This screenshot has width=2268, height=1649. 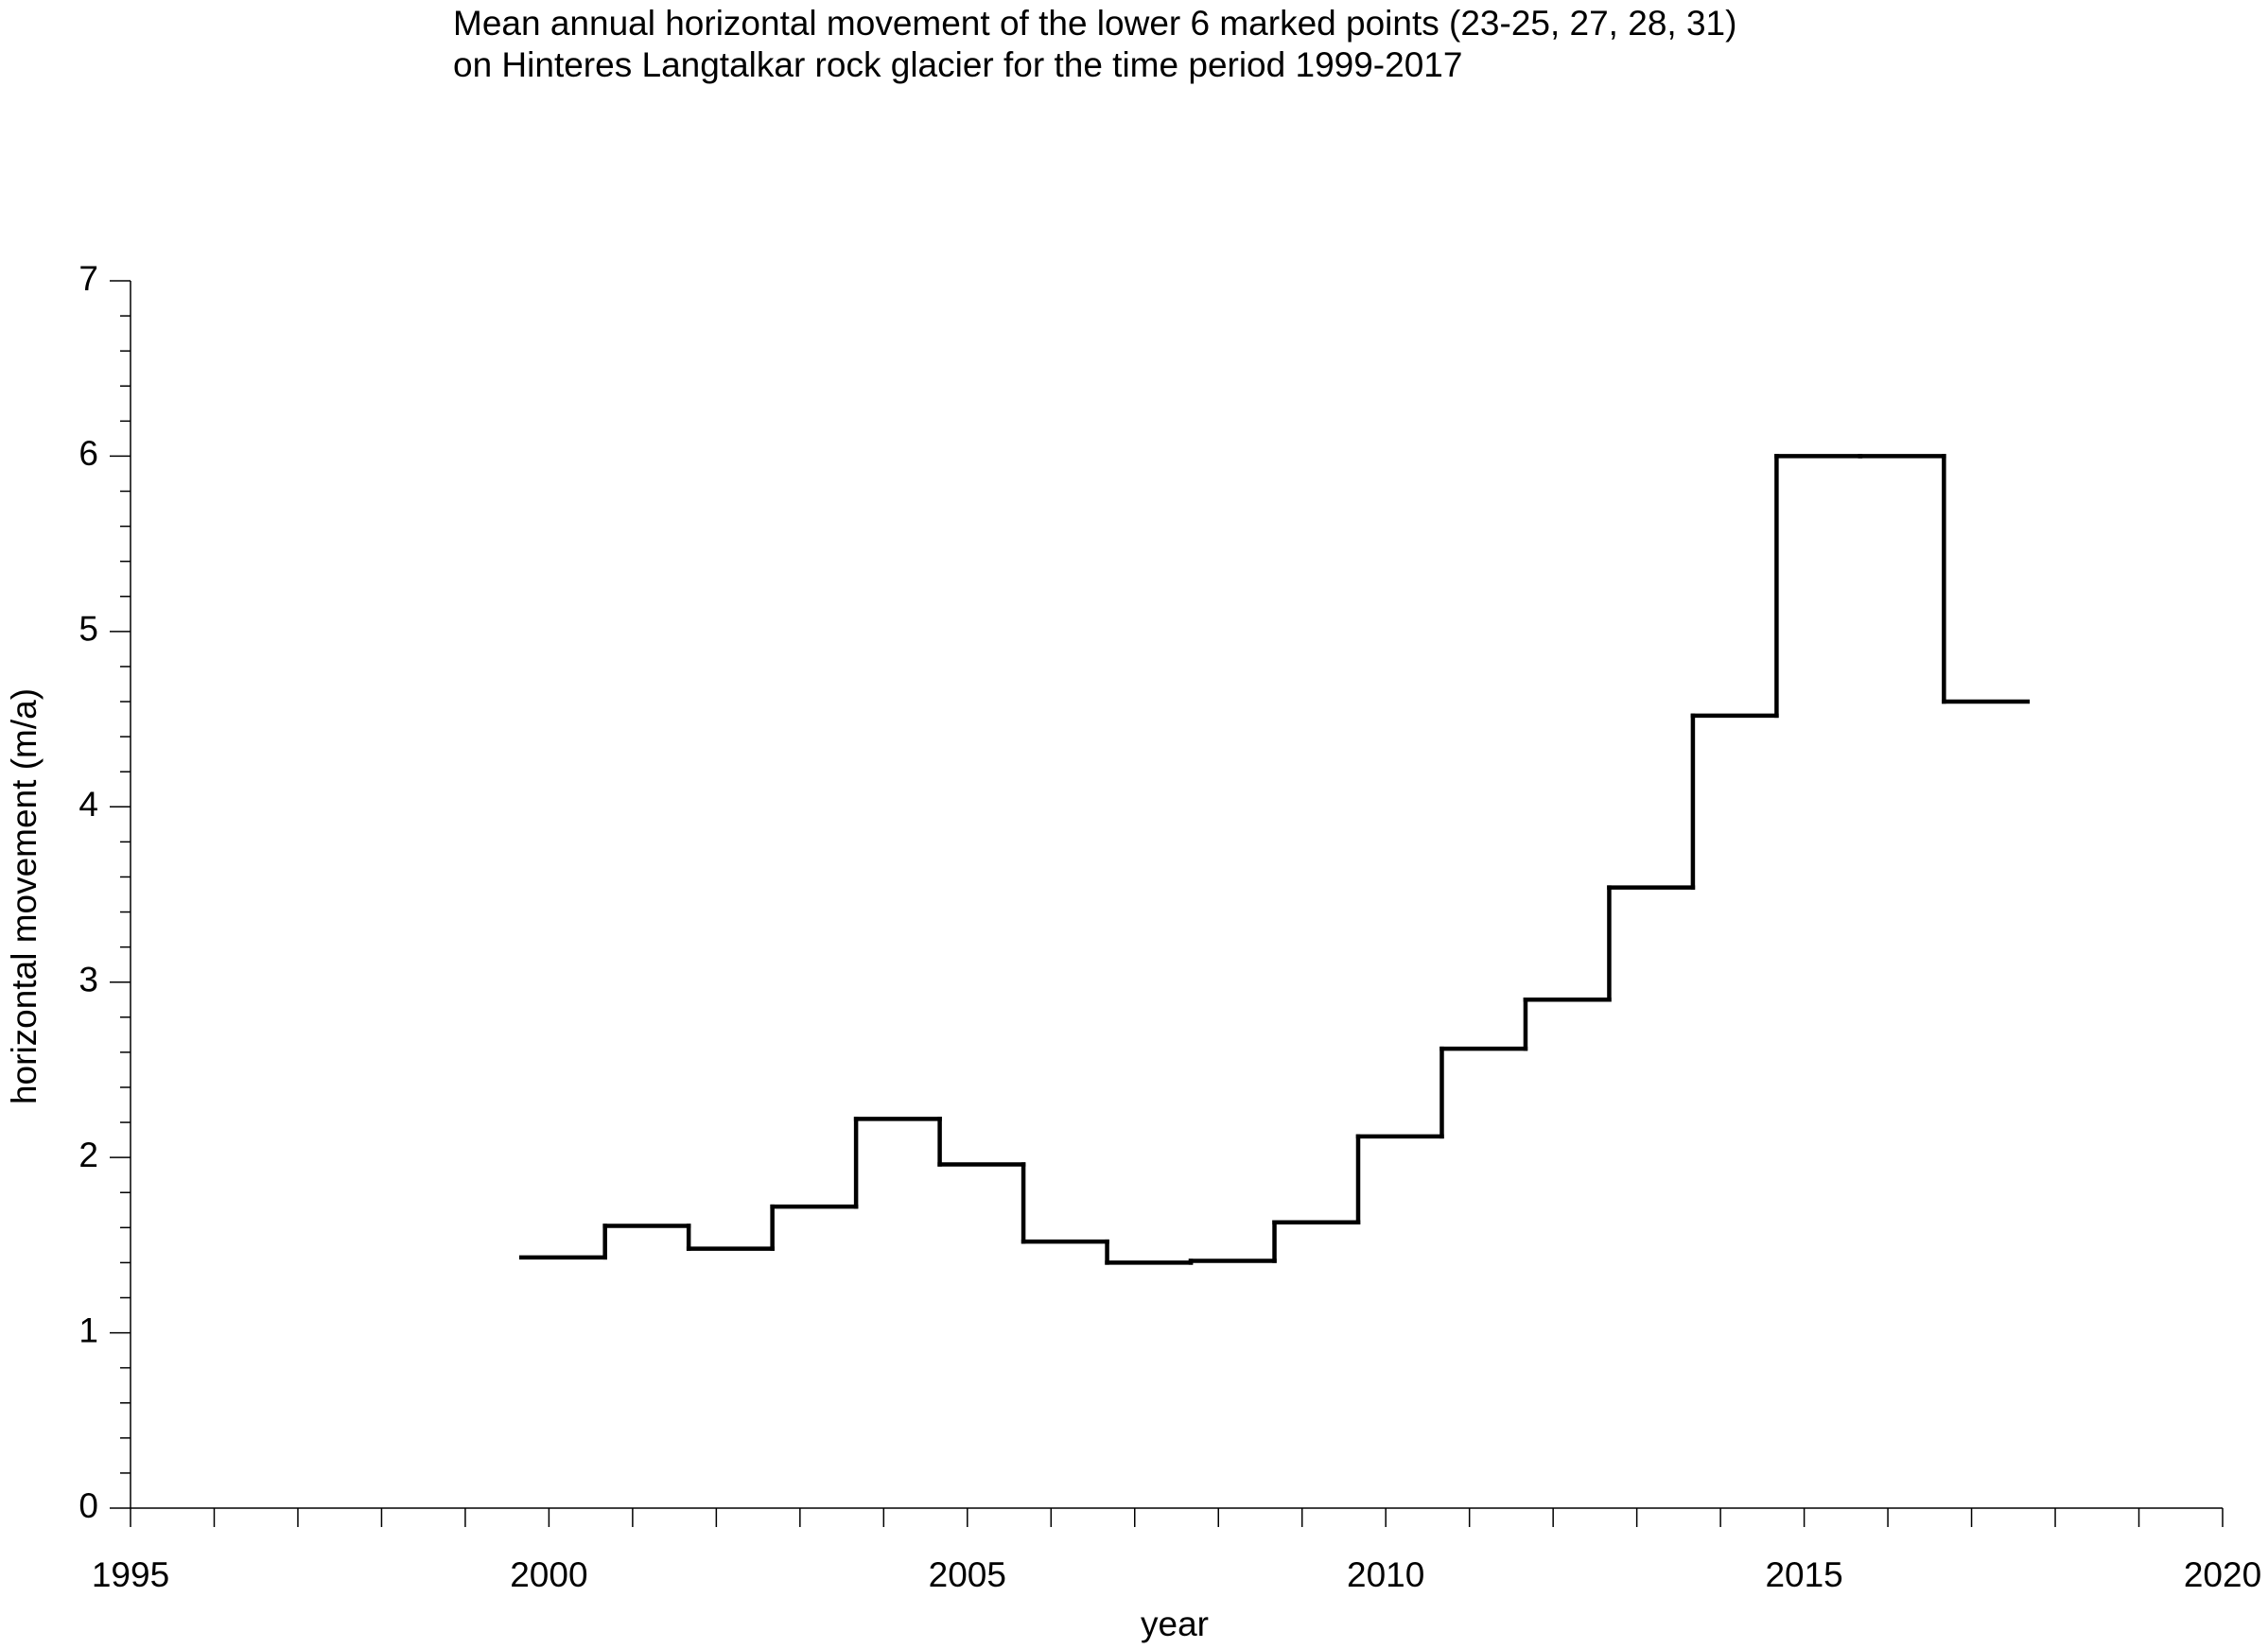 What do you see at coordinates (1803, 1574) in the screenshot?
I see `x-tick-label: 2015` at bounding box center [1803, 1574].